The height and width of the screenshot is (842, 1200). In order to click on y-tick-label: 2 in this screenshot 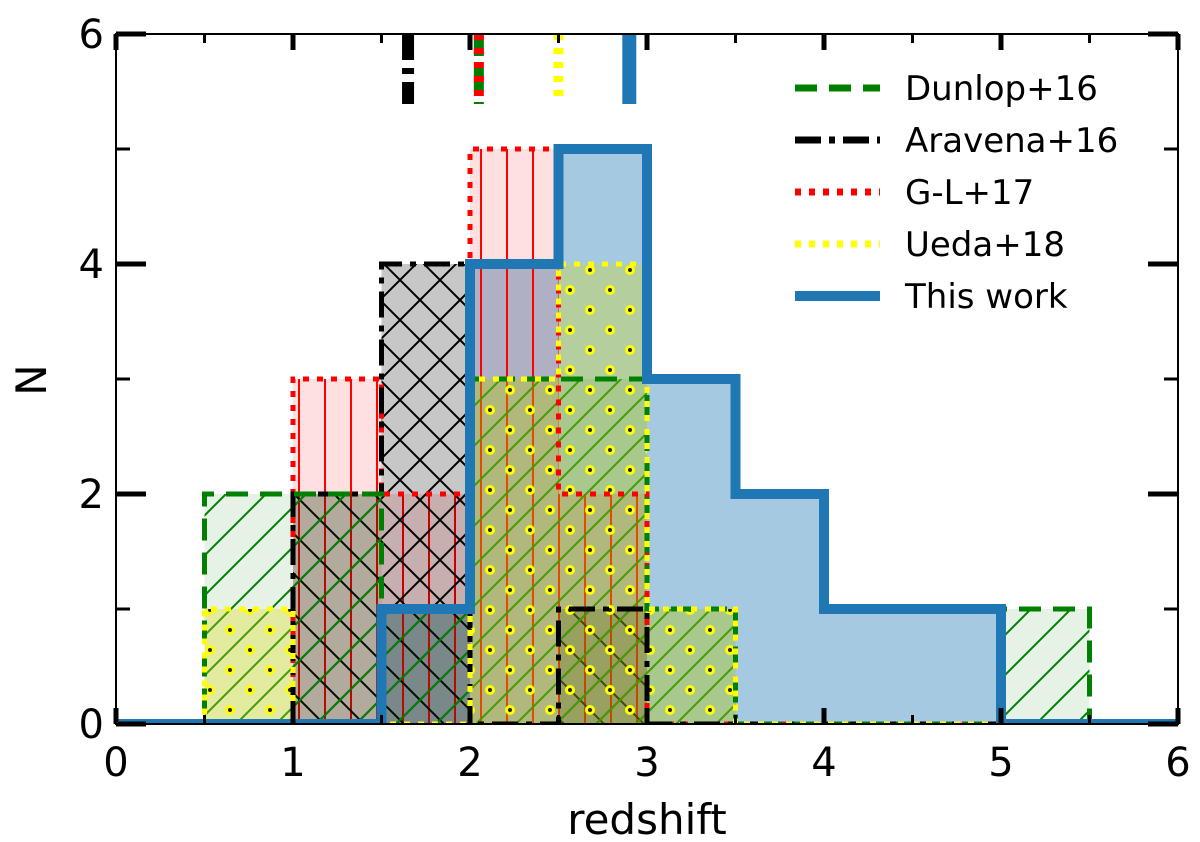, I will do `click(91, 495)`.